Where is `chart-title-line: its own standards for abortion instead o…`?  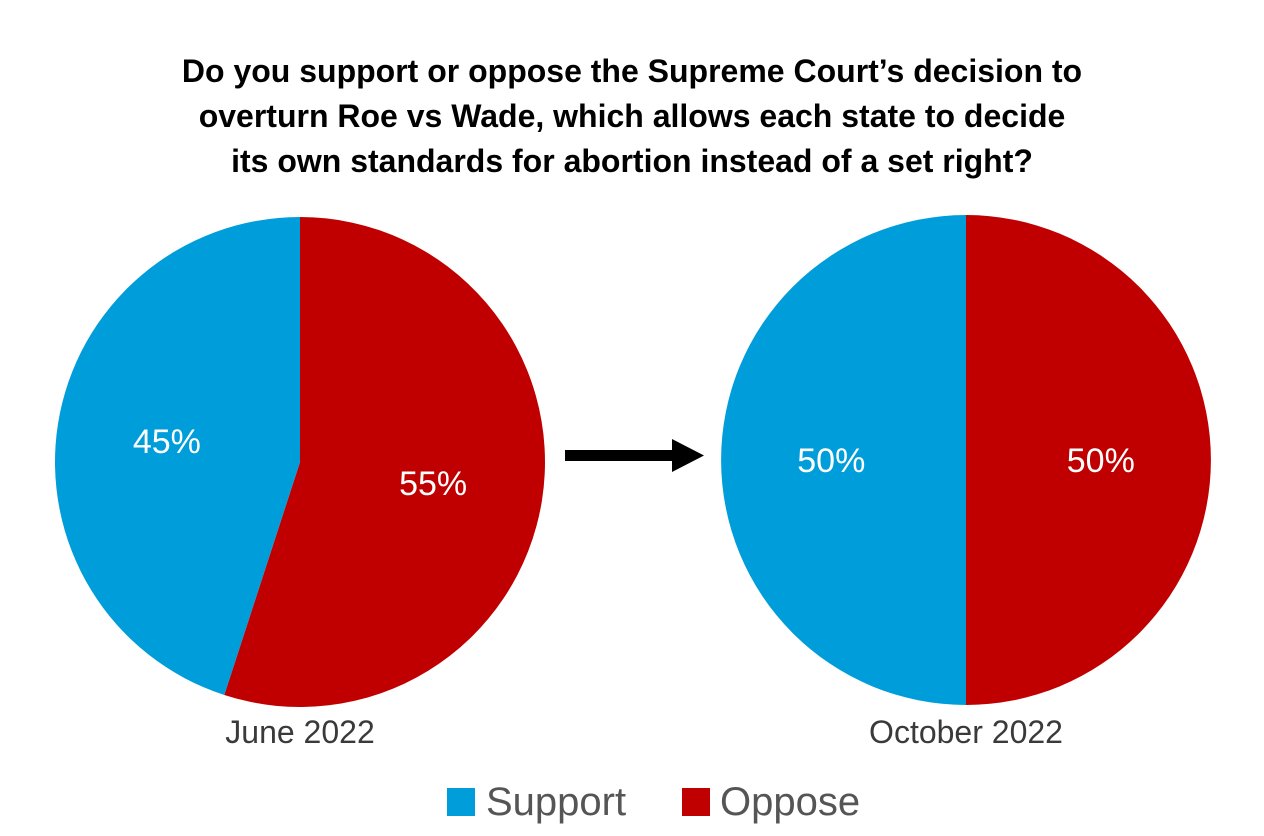
chart-title-line: its own standards for abortion instead o… is located at coordinates (632, 161).